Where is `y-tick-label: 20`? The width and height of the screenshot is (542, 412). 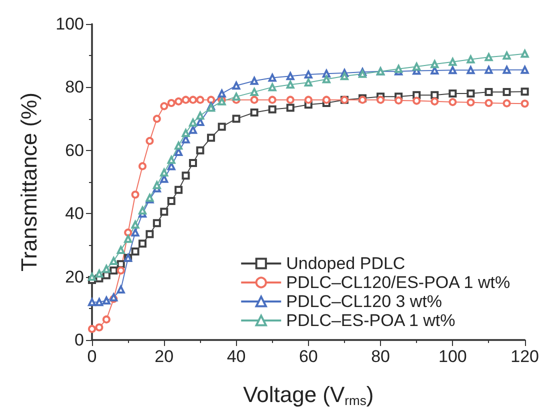
y-tick-label: 20 is located at coordinates (74, 276).